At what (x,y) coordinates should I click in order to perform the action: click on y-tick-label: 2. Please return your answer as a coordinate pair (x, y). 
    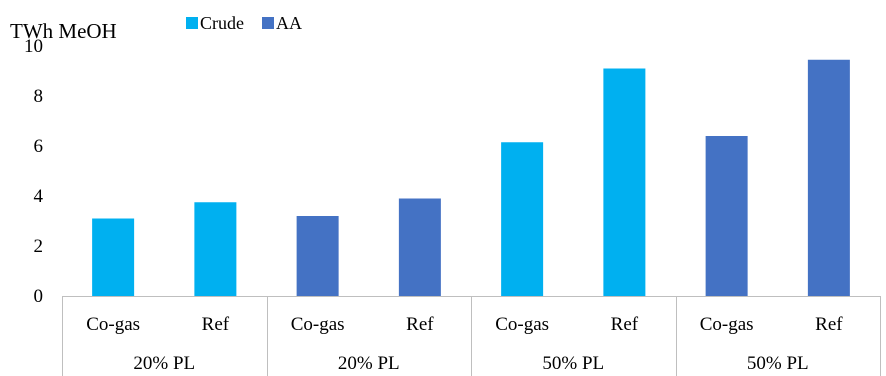
    Looking at the image, I should click on (39, 246).